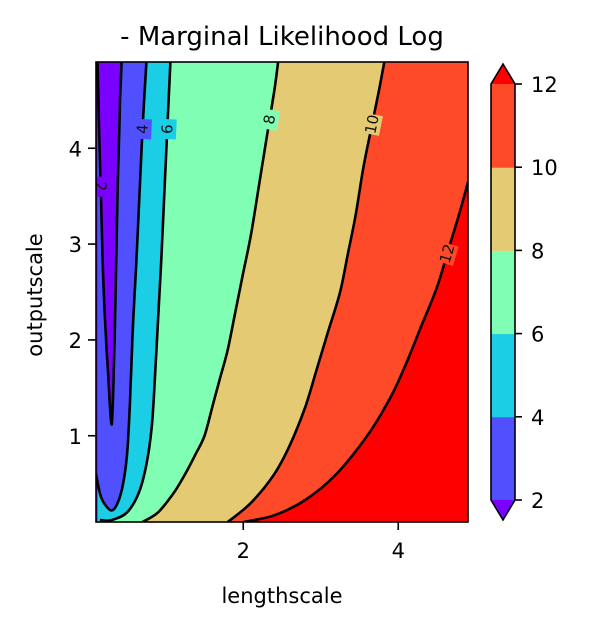 The height and width of the screenshot is (631, 589). What do you see at coordinates (503, 74) in the screenshot?
I see `colorbar-extend-over` at bounding box center [503, 74].